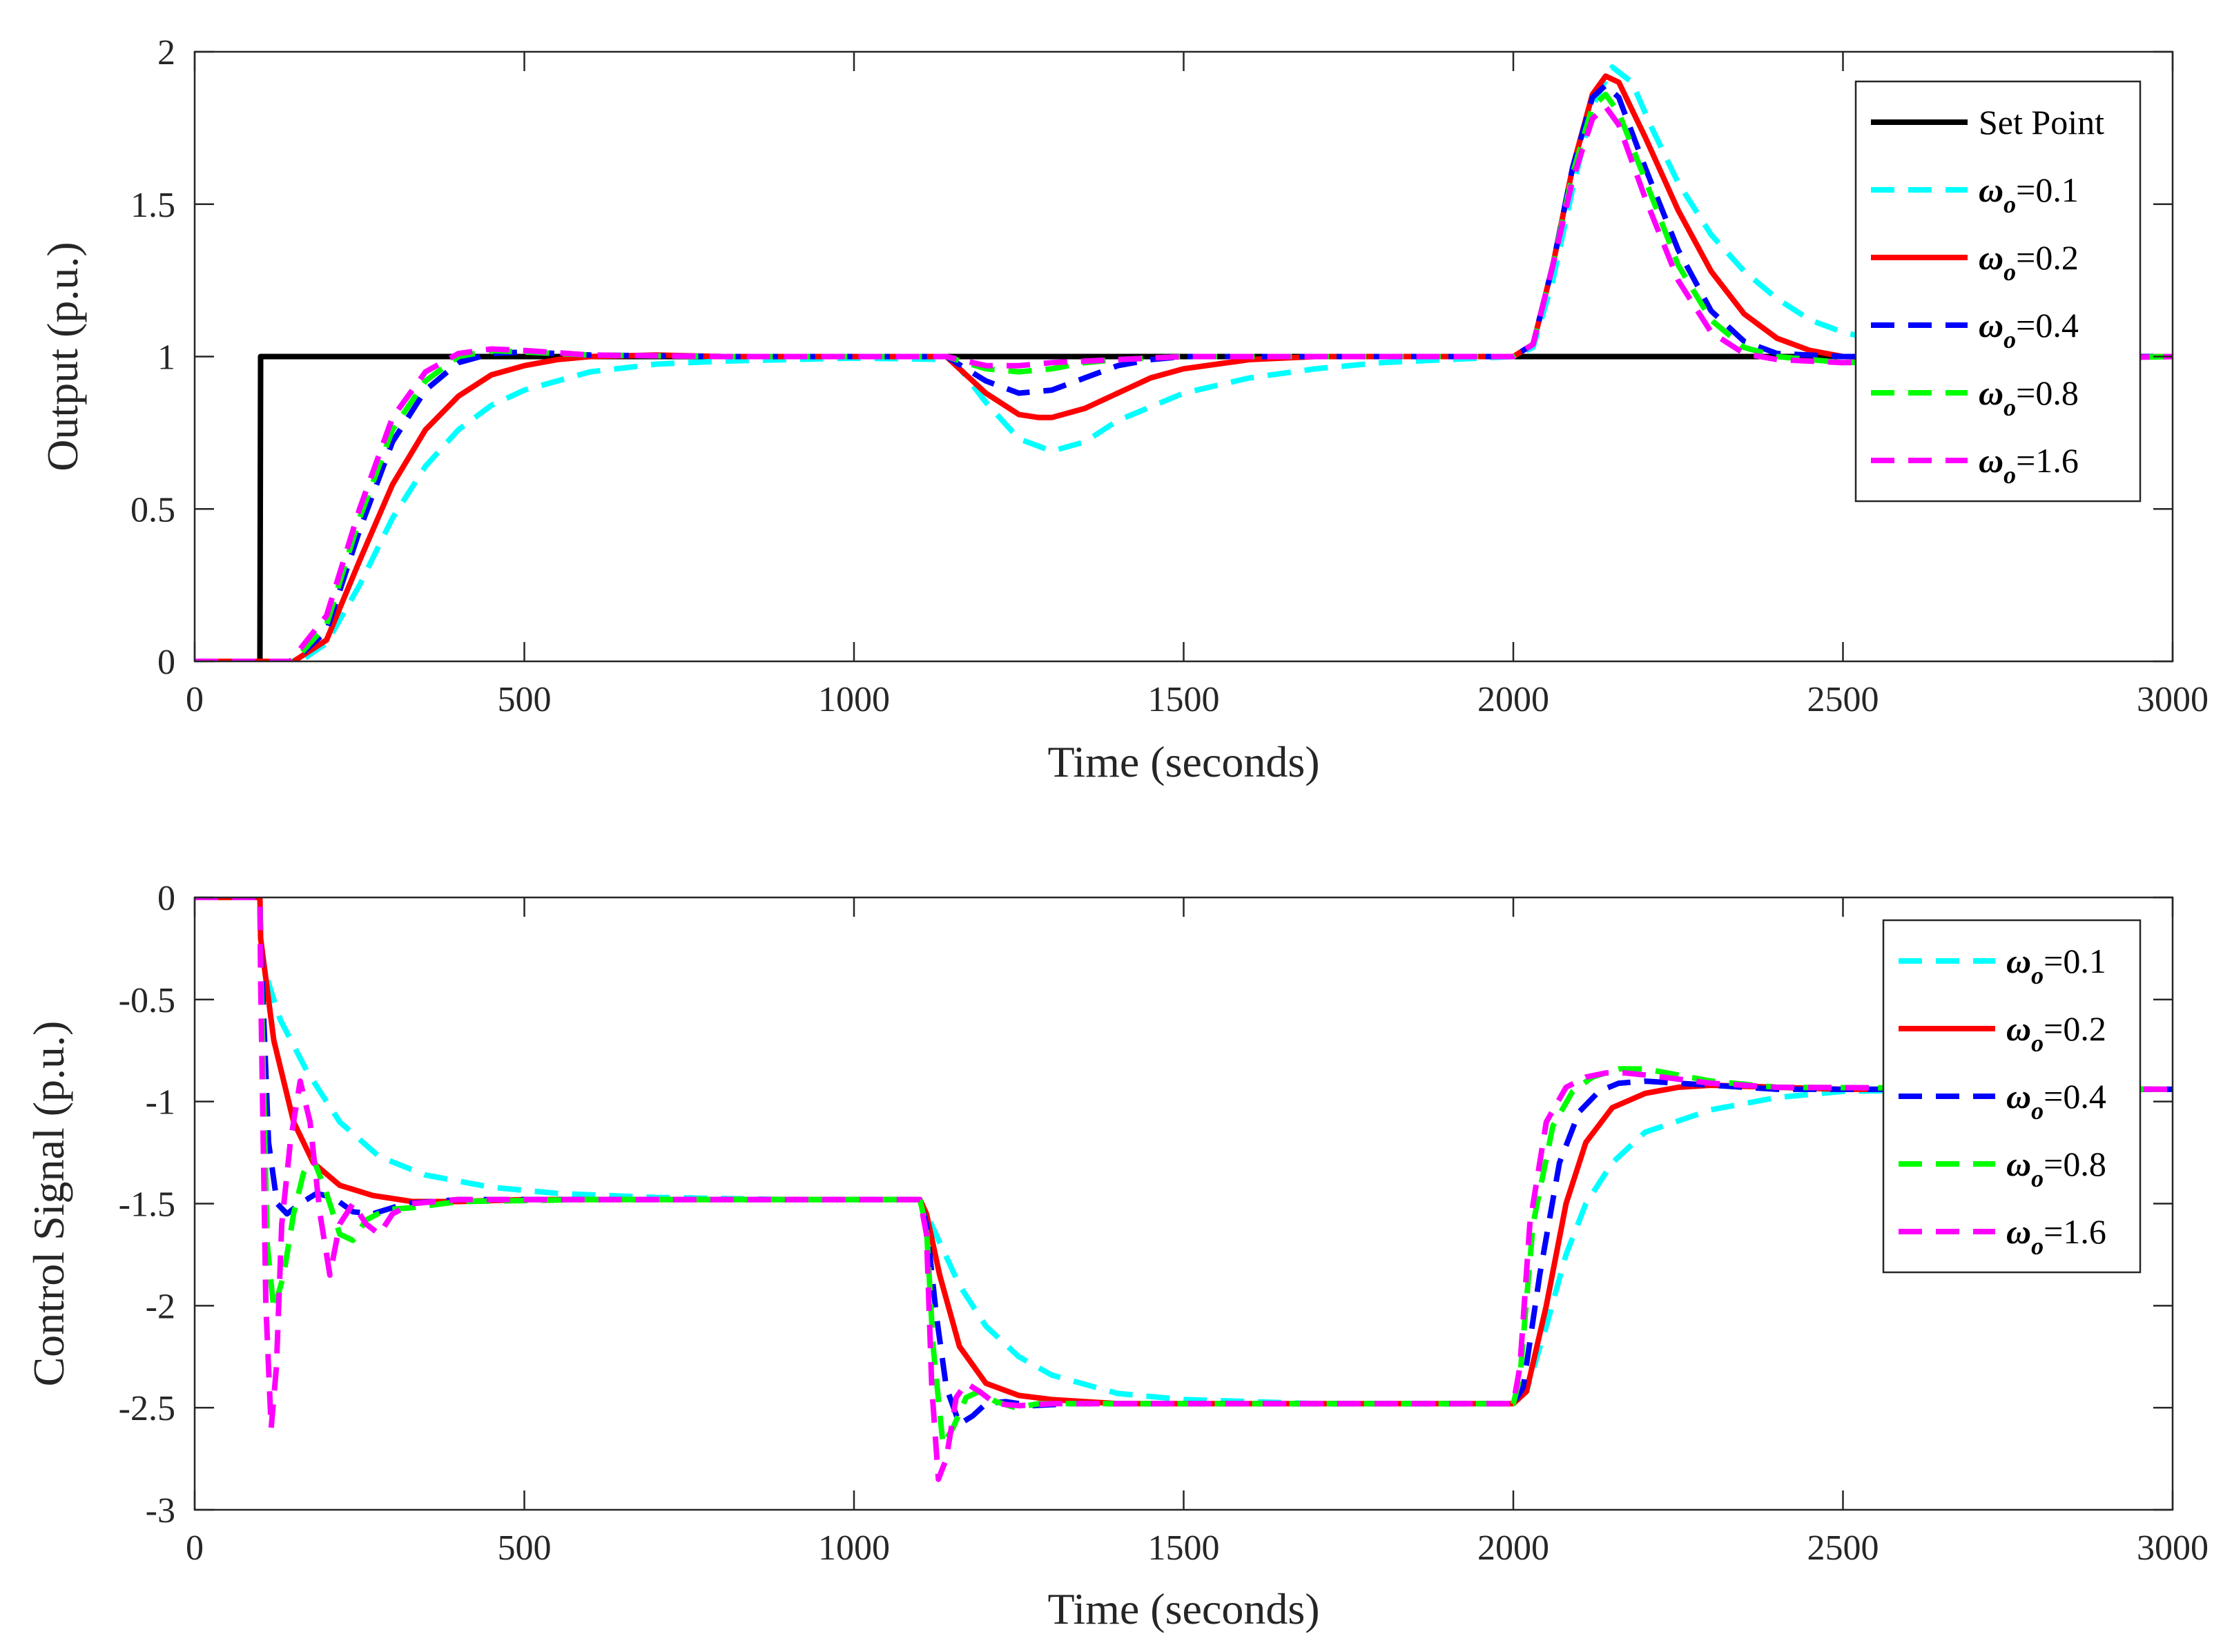  What do you see at coordinates (147, 1205) in the screenshot?
I see `y-tick-label: -1.5` at bounding box center [147, 1205].